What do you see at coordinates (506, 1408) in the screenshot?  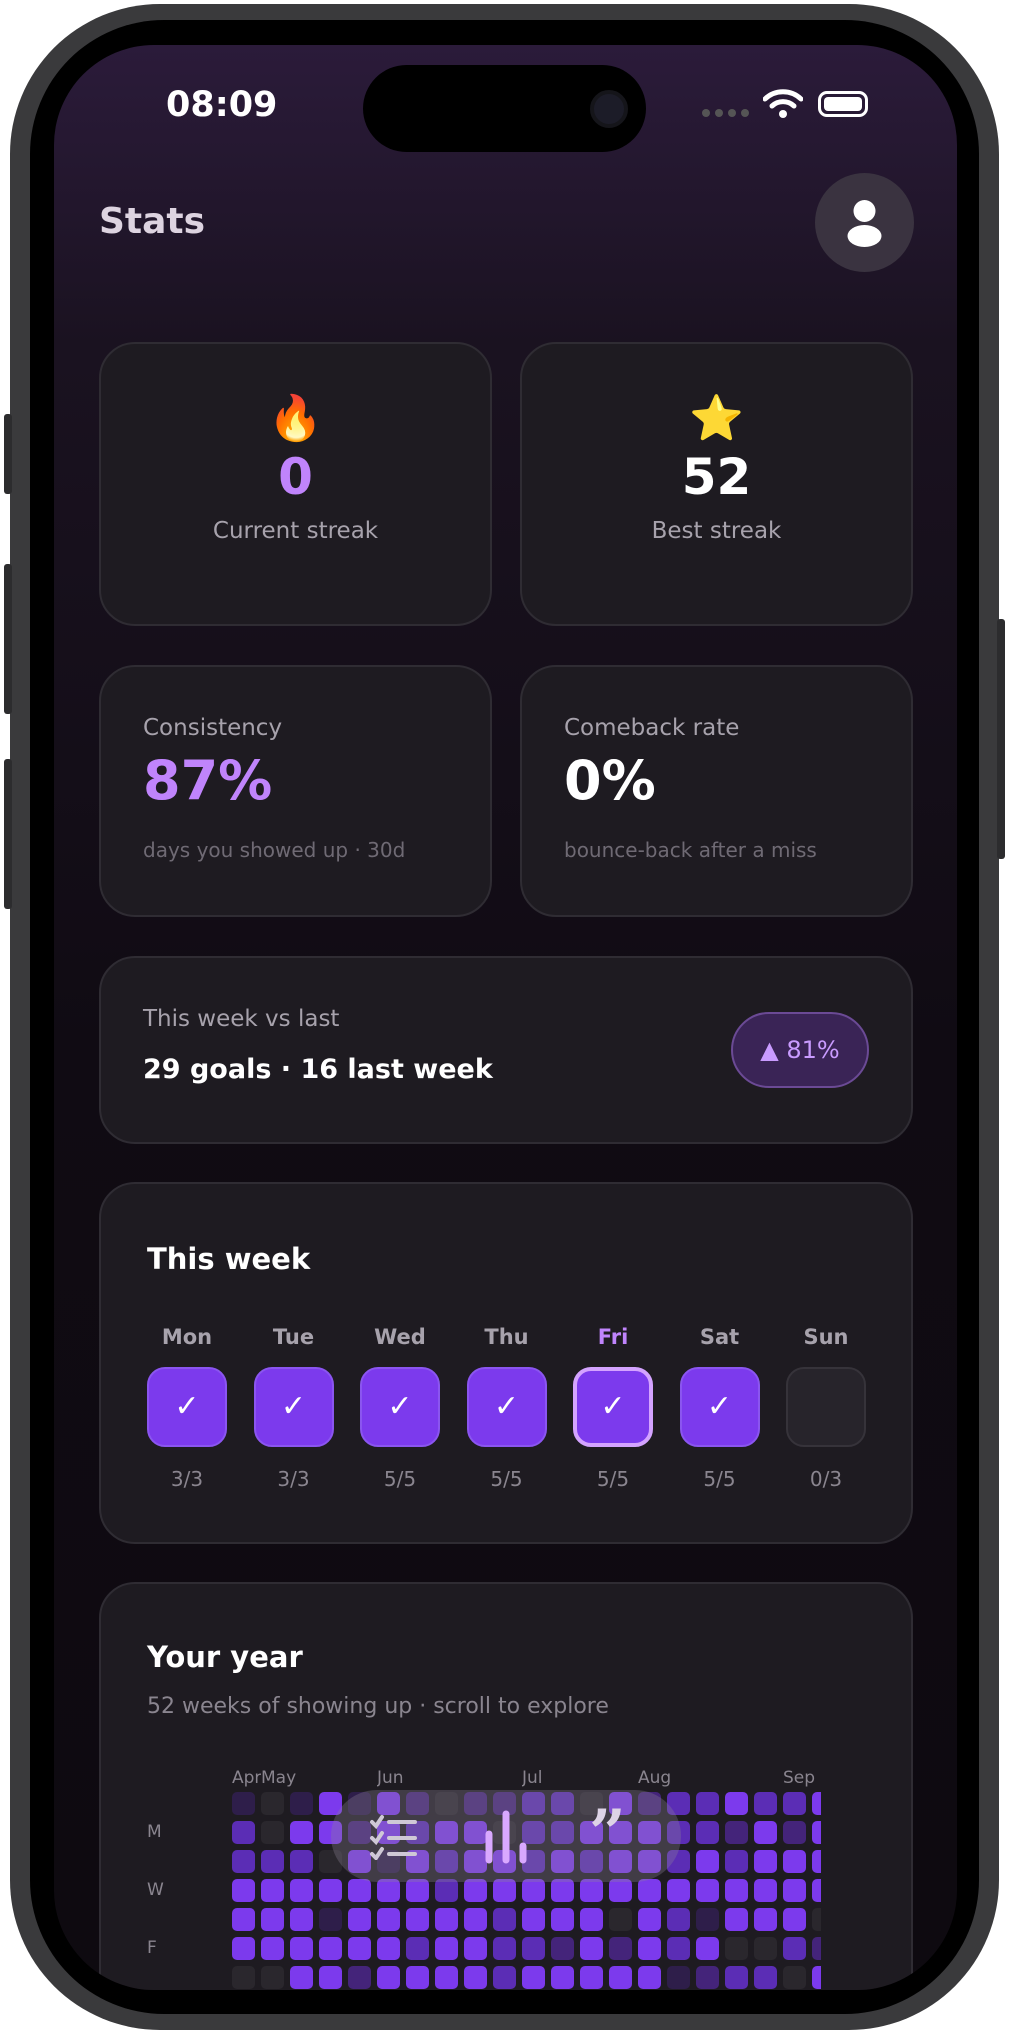 I see `day-thu: Thu ✓ 5/5` at bounding box center [506, 1408].